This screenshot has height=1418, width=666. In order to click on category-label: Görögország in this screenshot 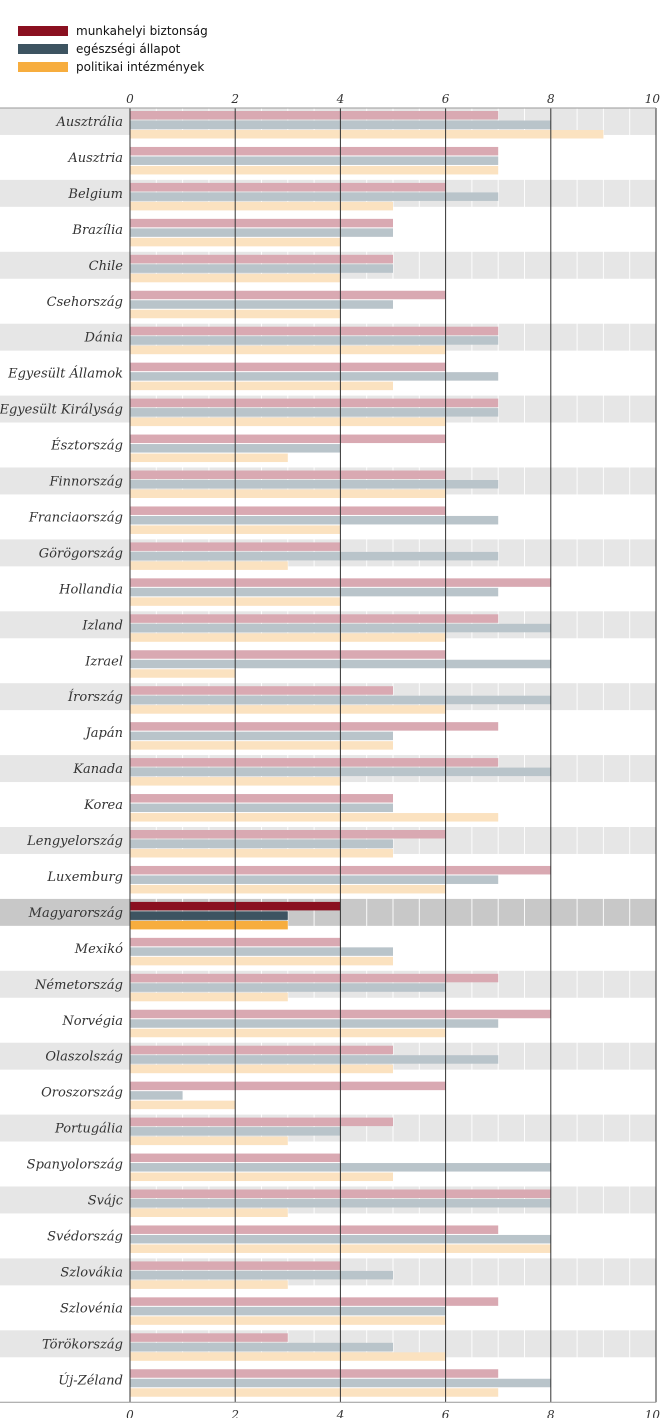, I will do `click(81, 553)`.